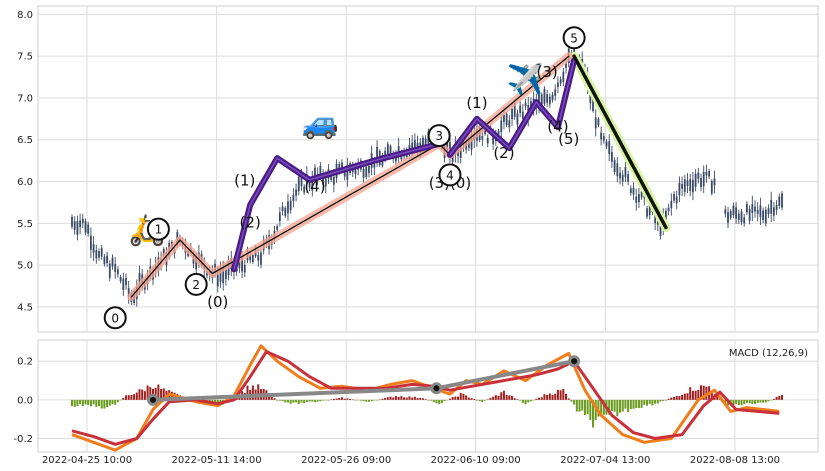 This screenshot has width=825, height=471. What do you see at coordinates (25, 182) in the screenshot?
I see `price-y-tick-label: 6.0` at bounding box center [25, 182].